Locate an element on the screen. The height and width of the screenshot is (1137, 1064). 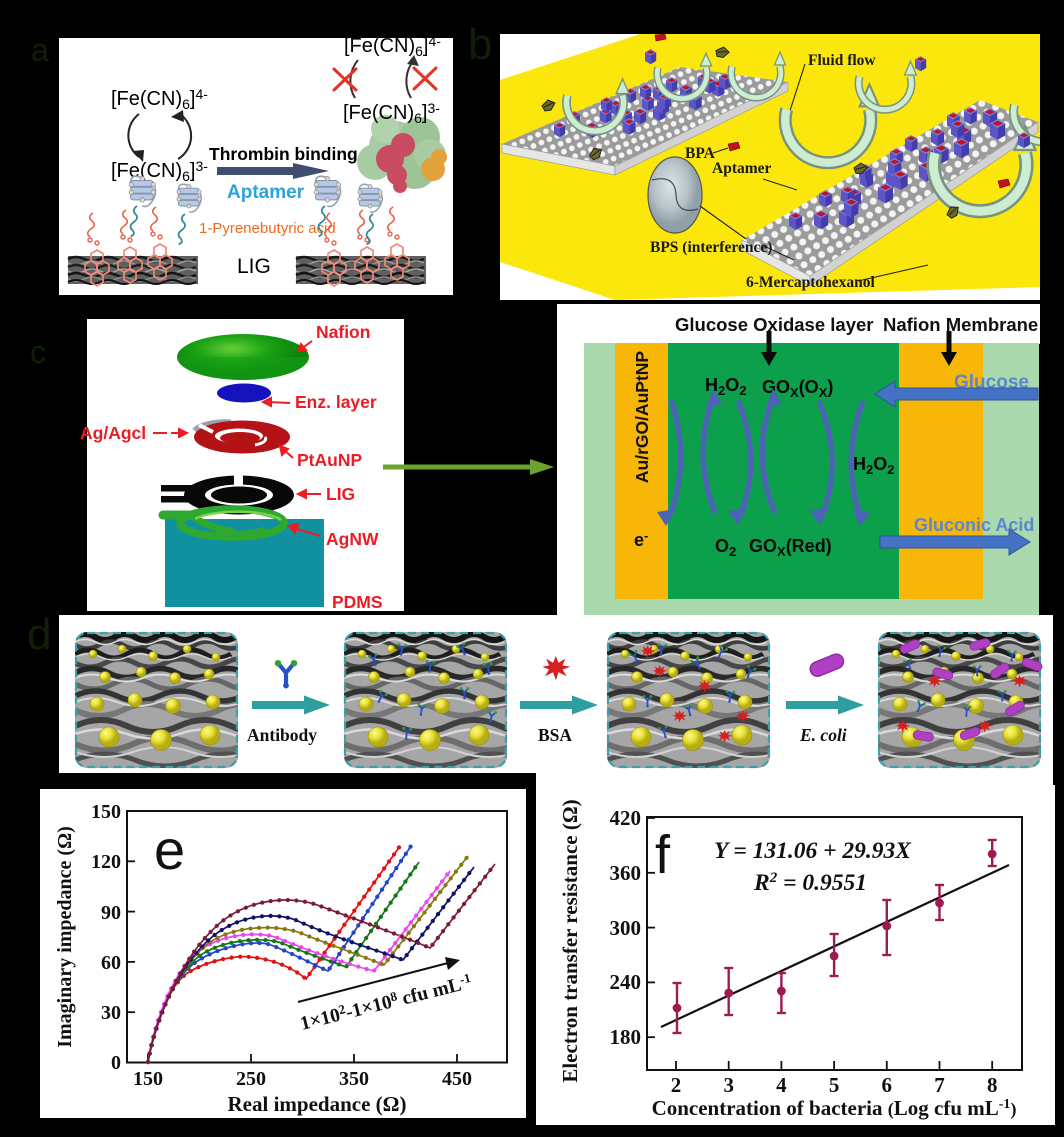
svg-text: 2 is located at coordinates (676, 1085).